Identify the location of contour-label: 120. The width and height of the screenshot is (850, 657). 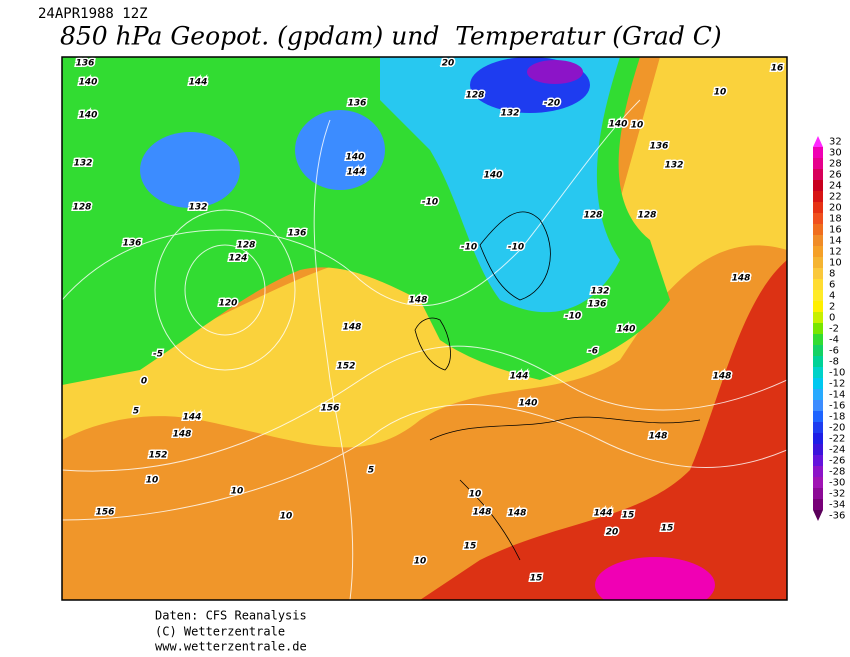
(228, 304).